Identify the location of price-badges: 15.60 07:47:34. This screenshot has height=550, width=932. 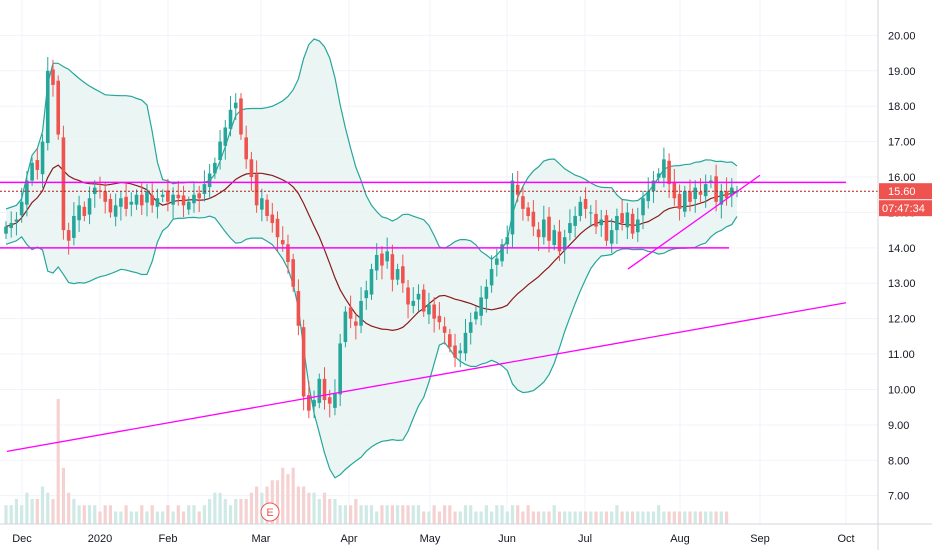
(905, 200).